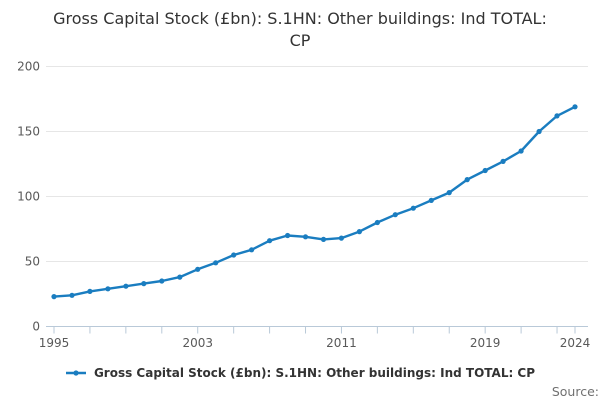 Image resolution: width=600 pixels, height=400 pixels. Describe the element at coordinates (197, 343) in the screenshot. I see `svg-text: 2003` at that location.